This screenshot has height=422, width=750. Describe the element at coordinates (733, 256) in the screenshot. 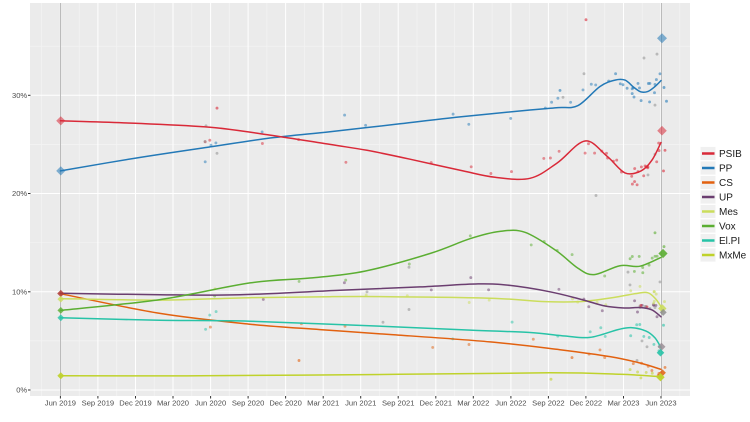

I see `svg-text: MxMe` at that location.